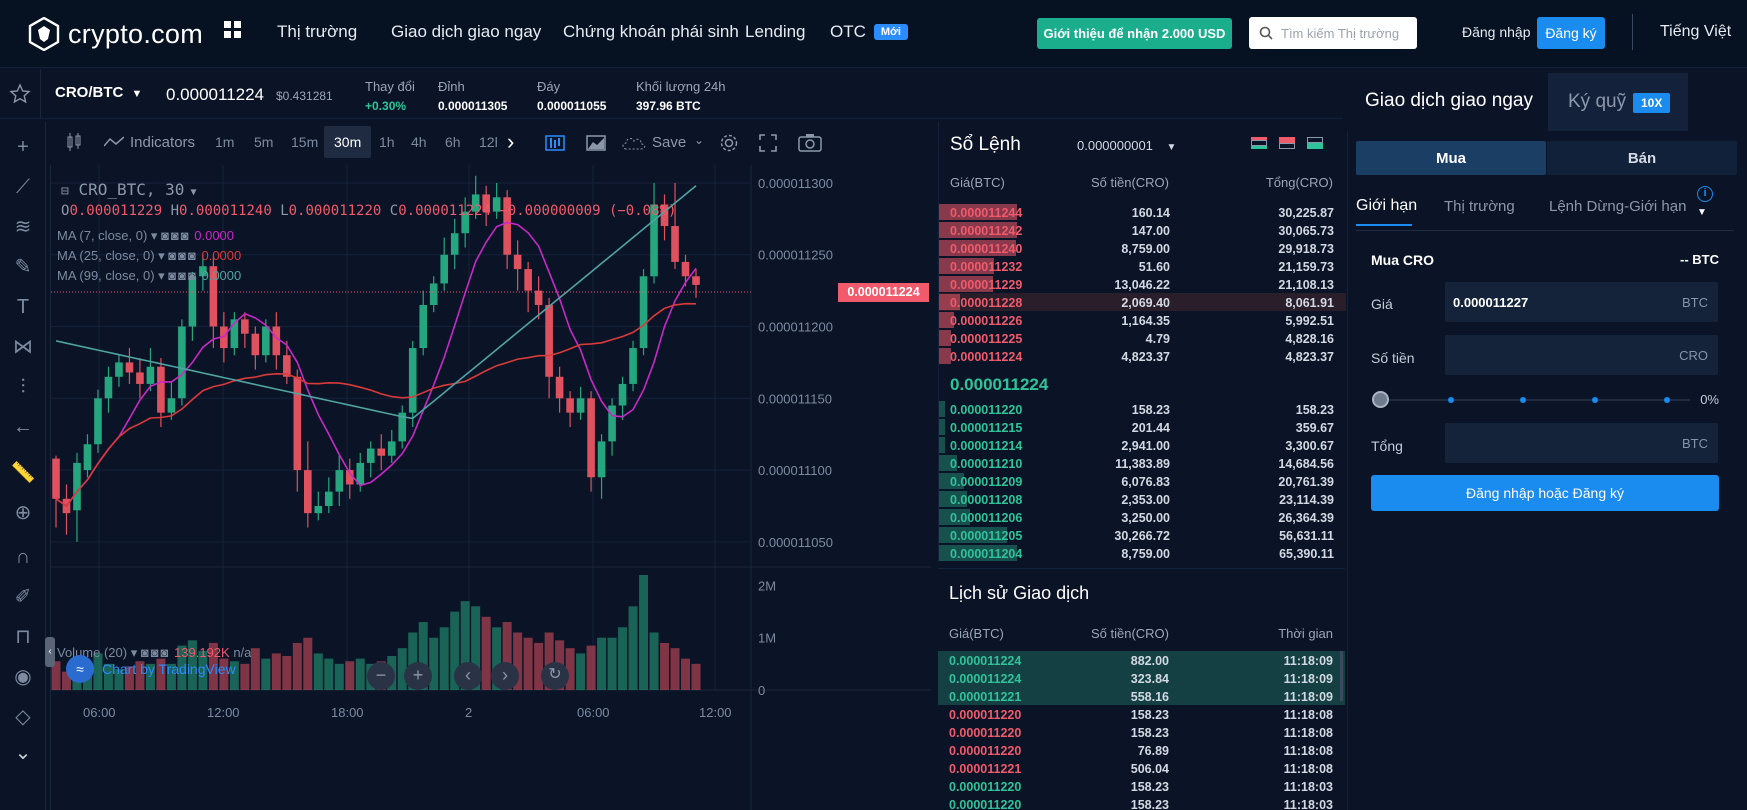 This screenshot has height=810, width=1747. What do you see at coordinates (23, 147) in the screenshot?
I see `crosshair-icon: +` at bounding box center [23, 147].